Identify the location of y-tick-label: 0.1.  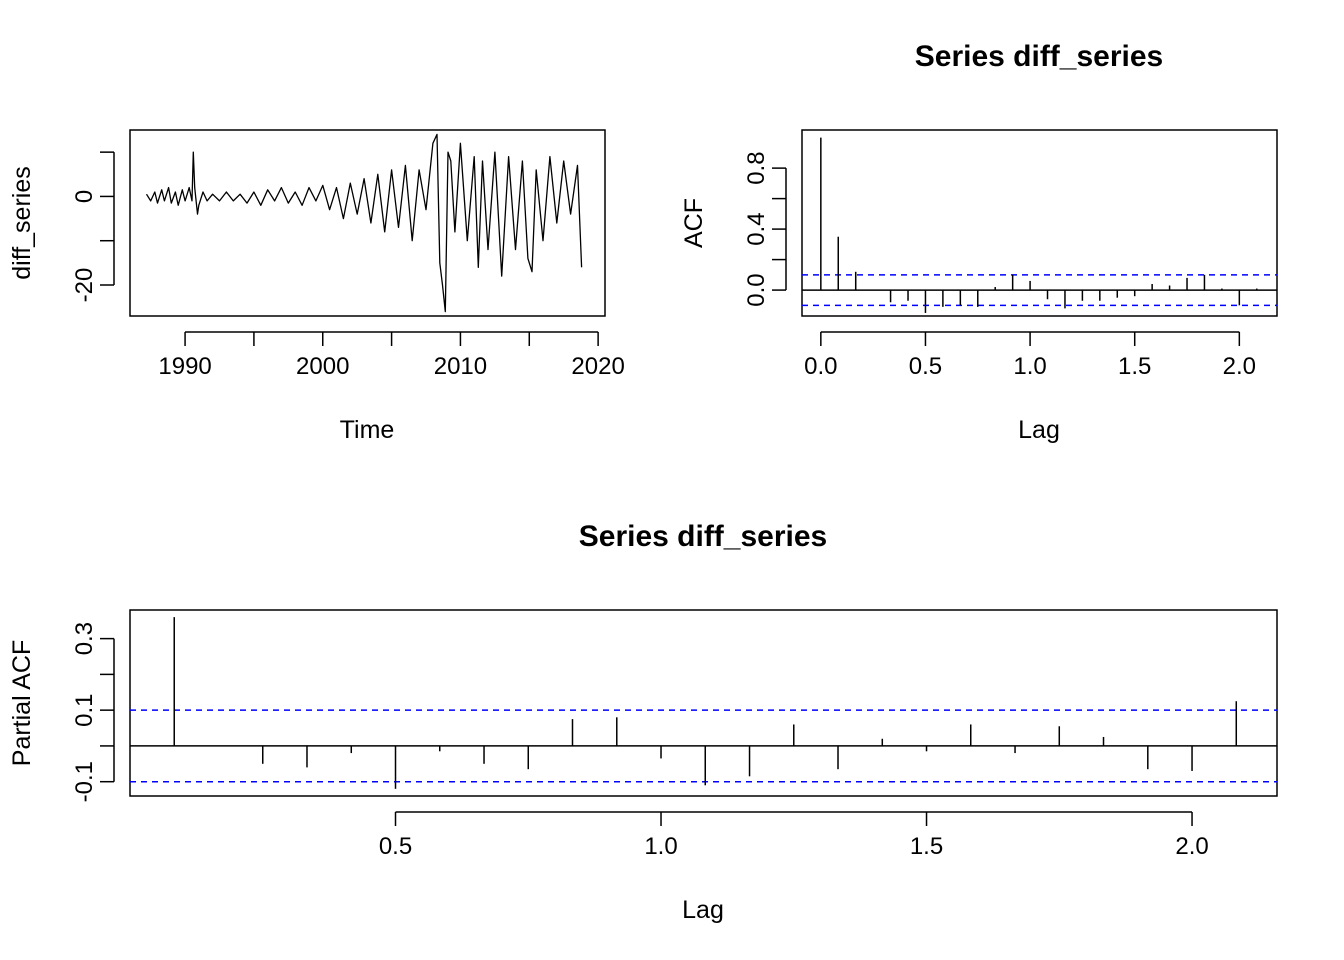
(84, 709).